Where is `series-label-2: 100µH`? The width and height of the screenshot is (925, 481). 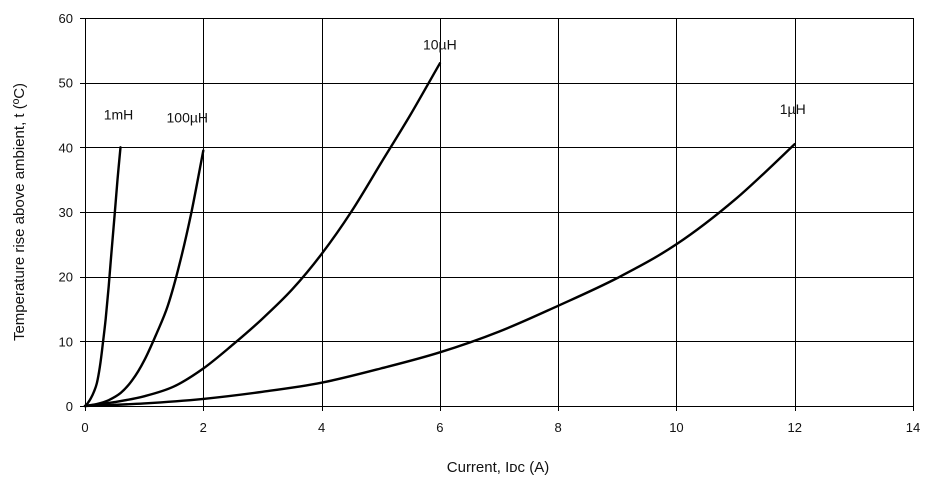
series-label-2: 100µH is located at coordinates (188, 118).